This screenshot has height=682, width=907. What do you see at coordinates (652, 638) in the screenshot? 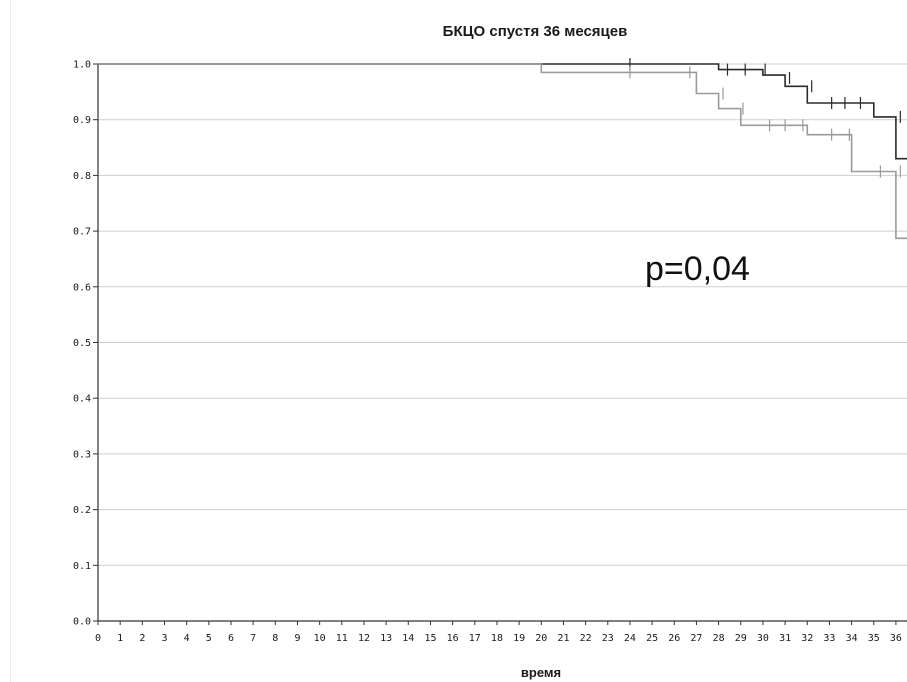
I see `x-tick-label: 25` at bounding box center [652, 638].